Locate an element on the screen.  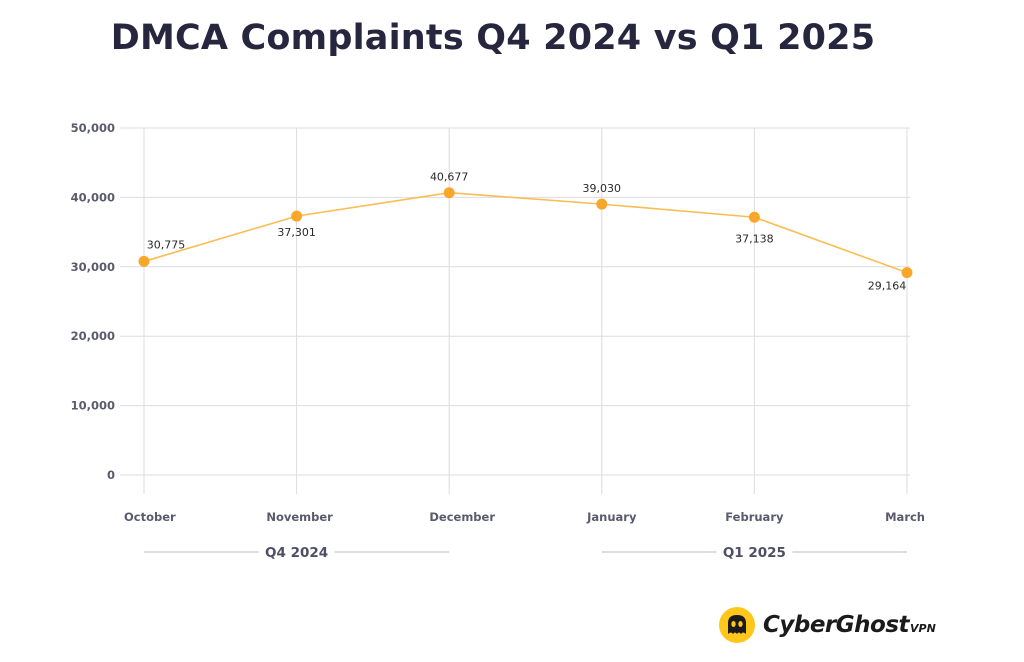
x-tick-label: November is located at coordinates (299, 517).